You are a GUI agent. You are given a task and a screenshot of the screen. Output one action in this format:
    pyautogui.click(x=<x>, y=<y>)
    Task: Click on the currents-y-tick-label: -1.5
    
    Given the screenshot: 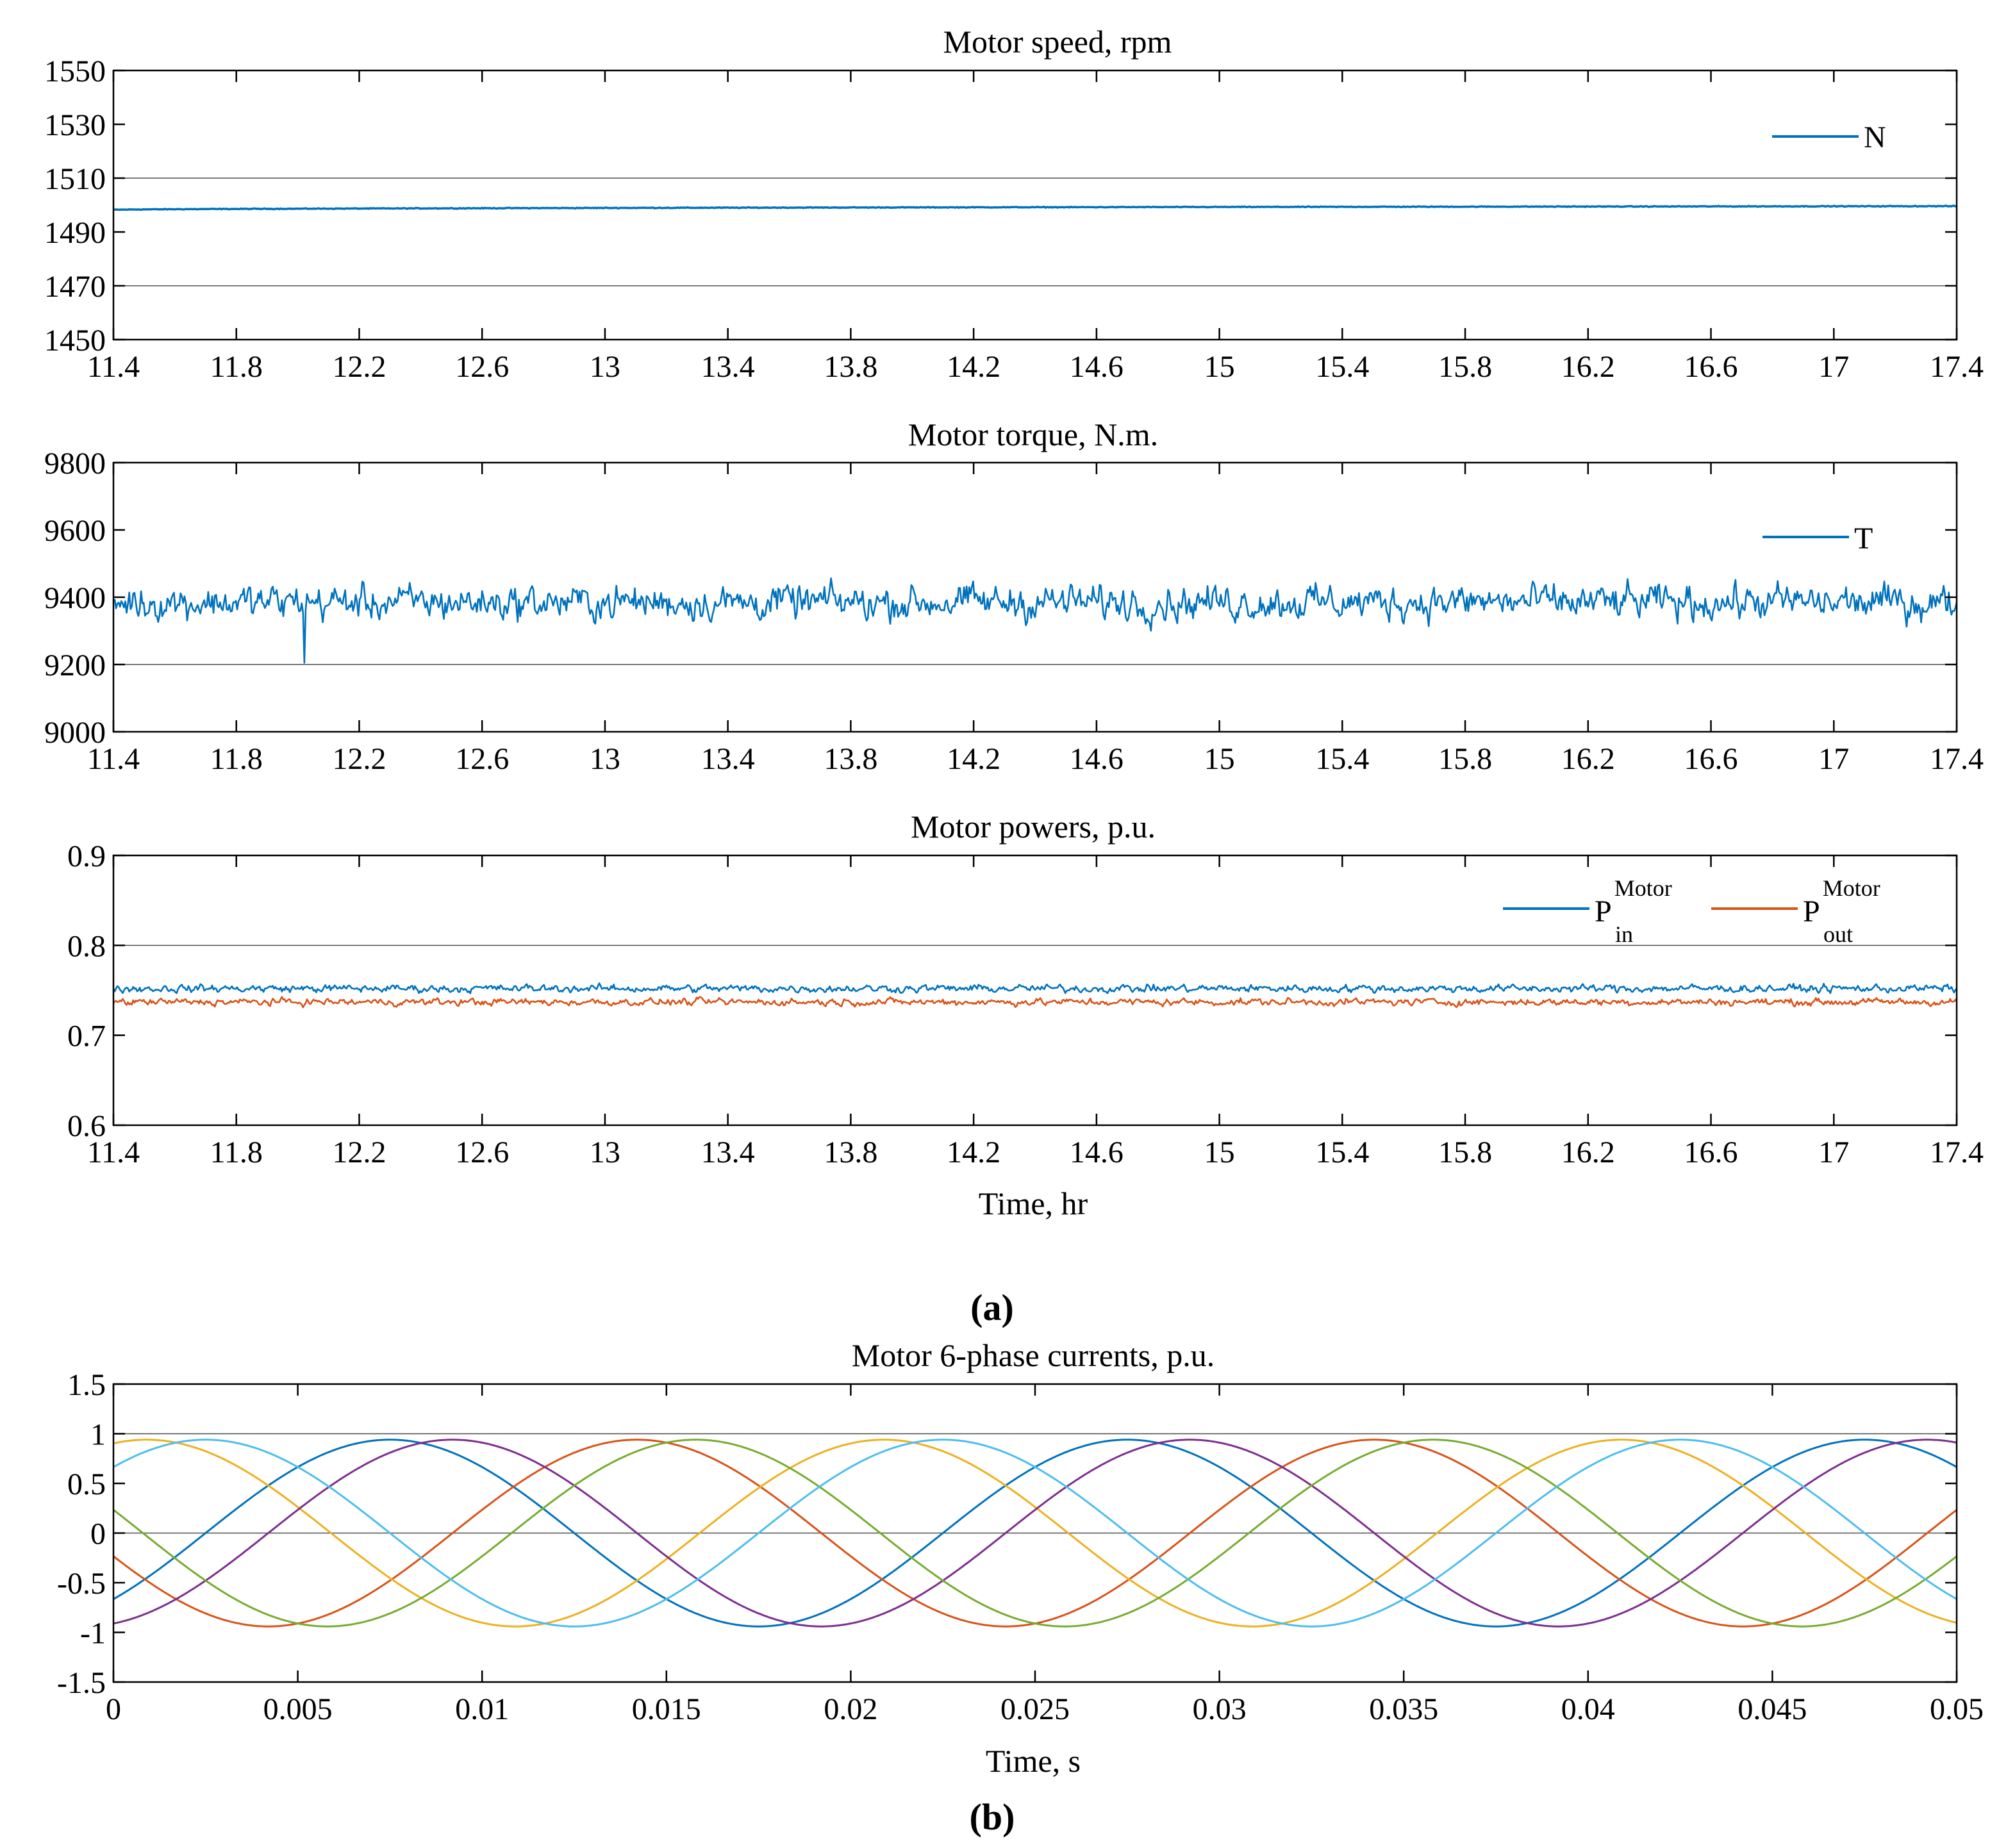 What is the action you would take?
    pyautogui.click(x=81, y=1683)
    